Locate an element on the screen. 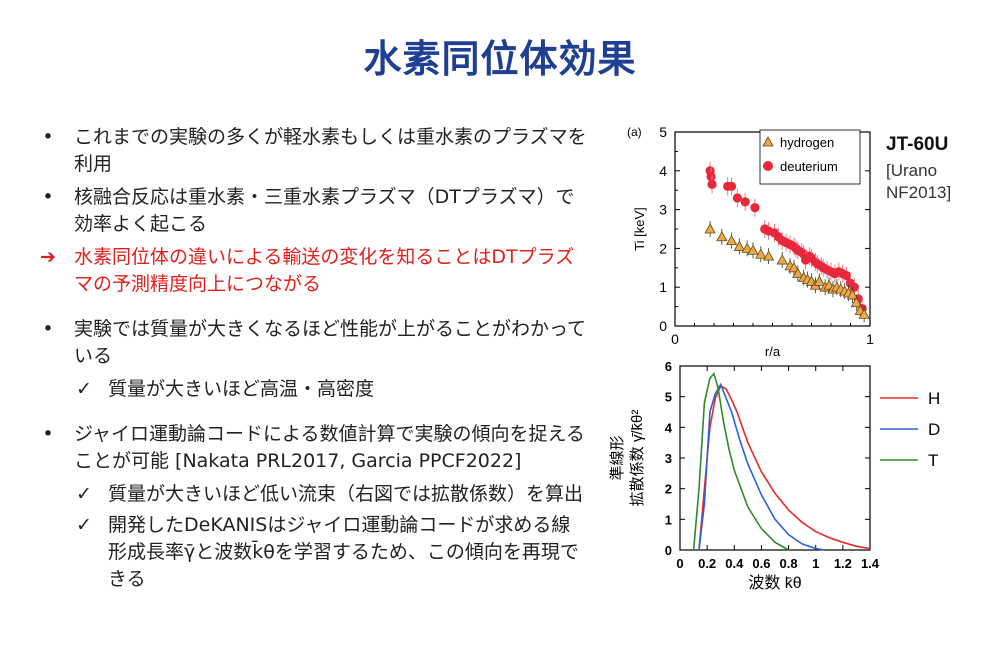 The width and height of the screenshot is (1000, 670). bullet-text: 核融合反応は重水素・三重水素プラズマ（DTプラズマ）で効率よく起こる is located at coordinates (324, 210).